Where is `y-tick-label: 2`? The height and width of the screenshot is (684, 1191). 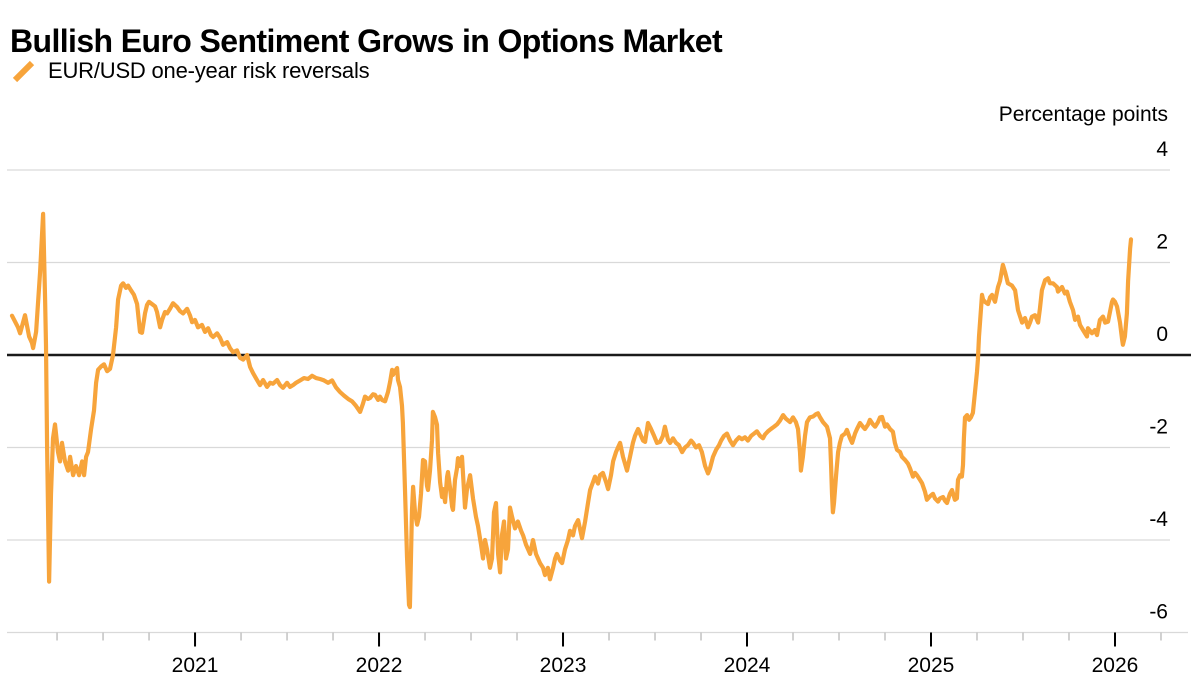 y-tick-label: 2 is located at coordinates (1162, 242).